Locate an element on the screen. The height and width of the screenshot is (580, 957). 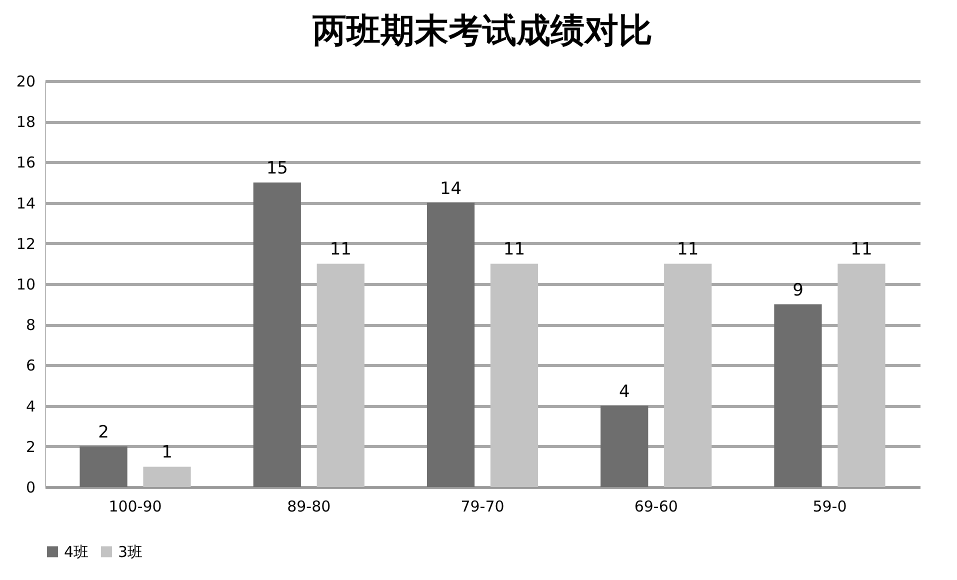
x-tick-label: 100-90 is located at coordinates (135, 507).